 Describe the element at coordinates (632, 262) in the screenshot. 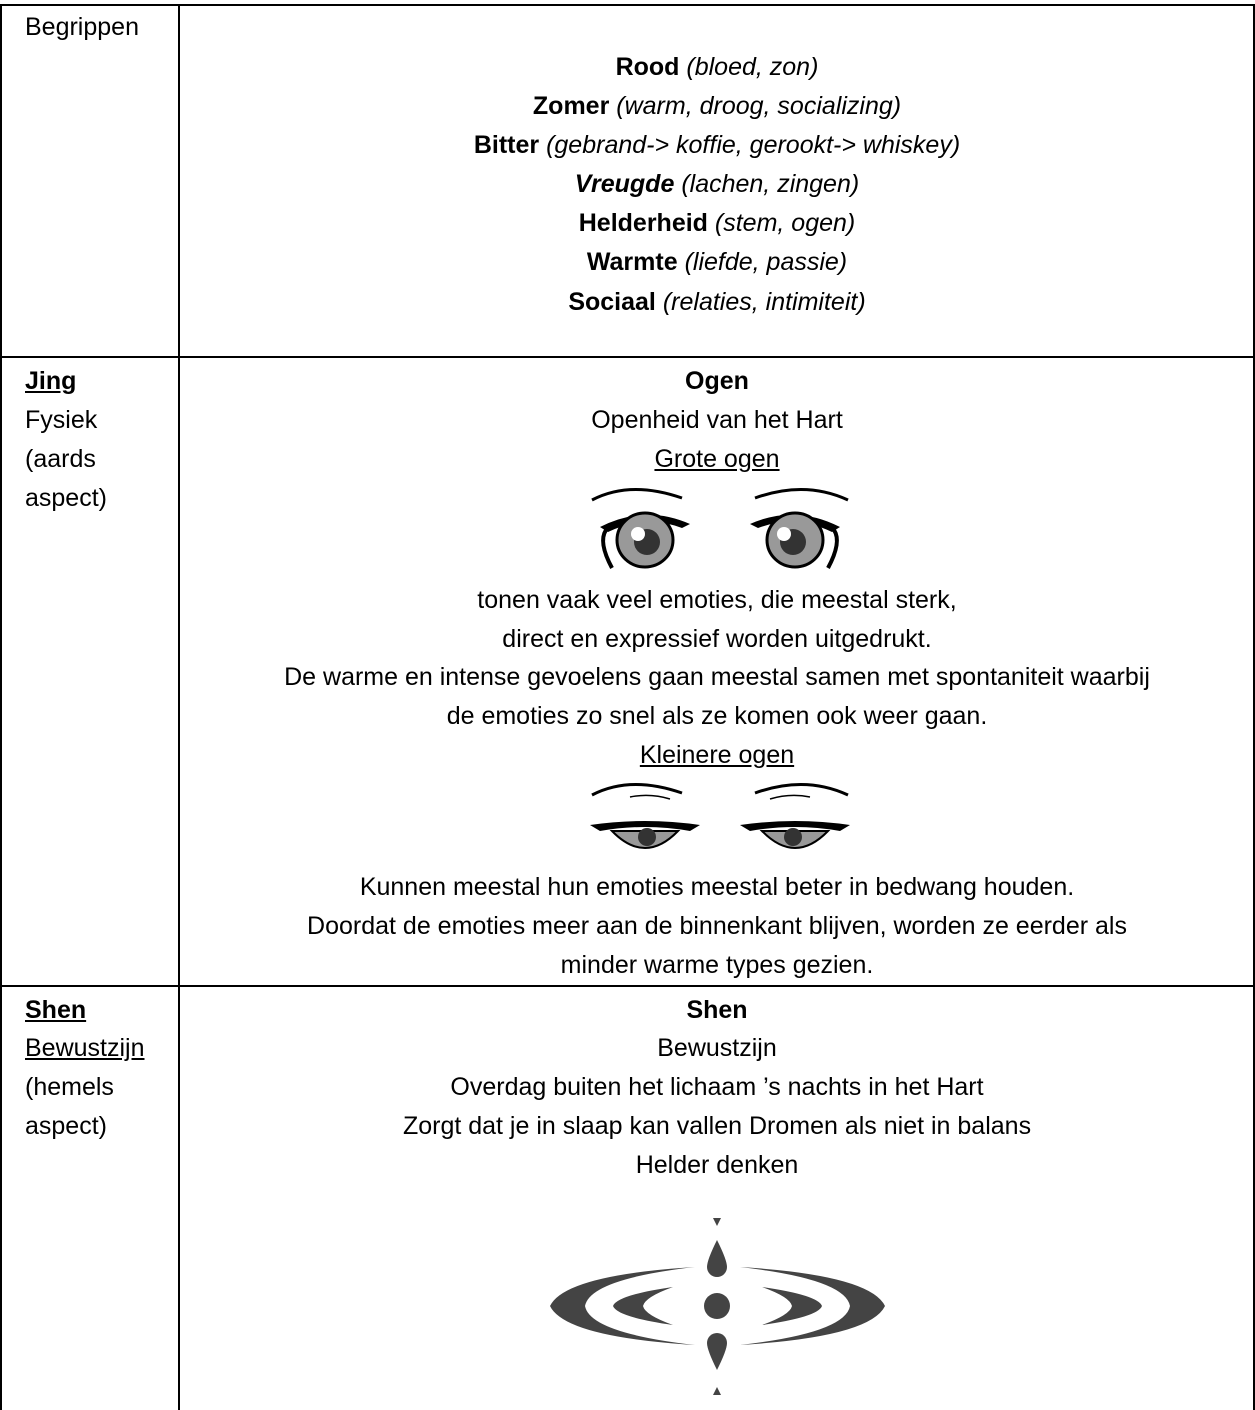

I see `term: Warmte` at that location.